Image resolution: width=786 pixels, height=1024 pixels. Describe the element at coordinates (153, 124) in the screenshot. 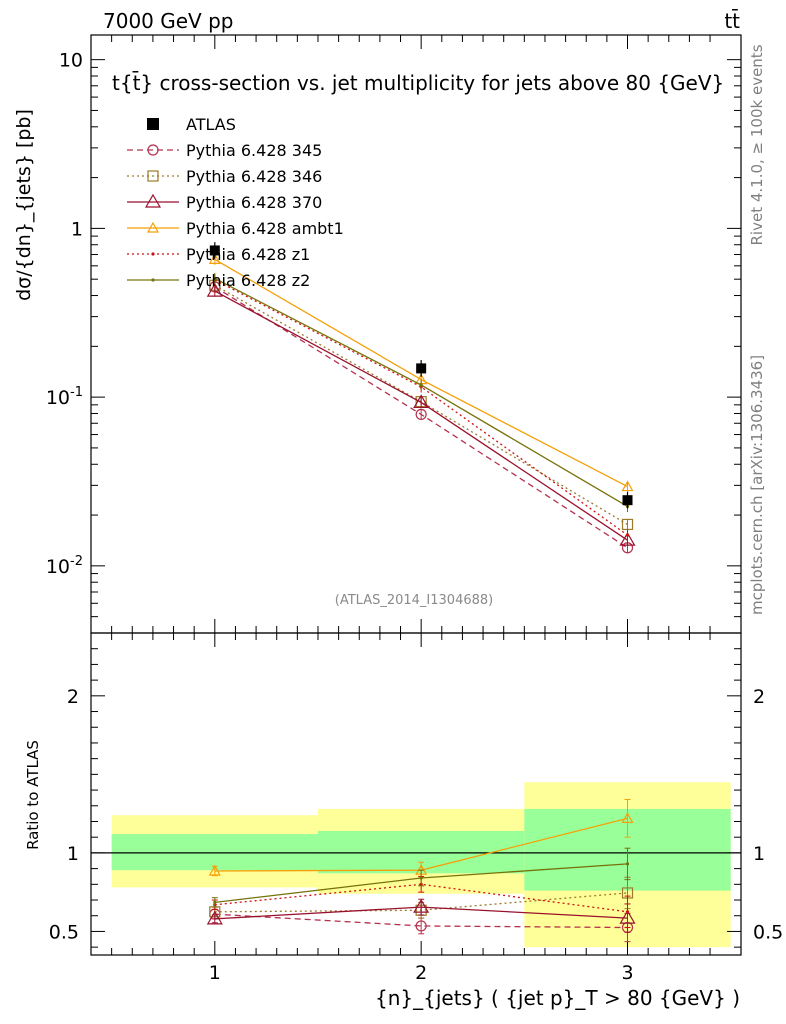

I see `legend-marker-atlas` at that location.